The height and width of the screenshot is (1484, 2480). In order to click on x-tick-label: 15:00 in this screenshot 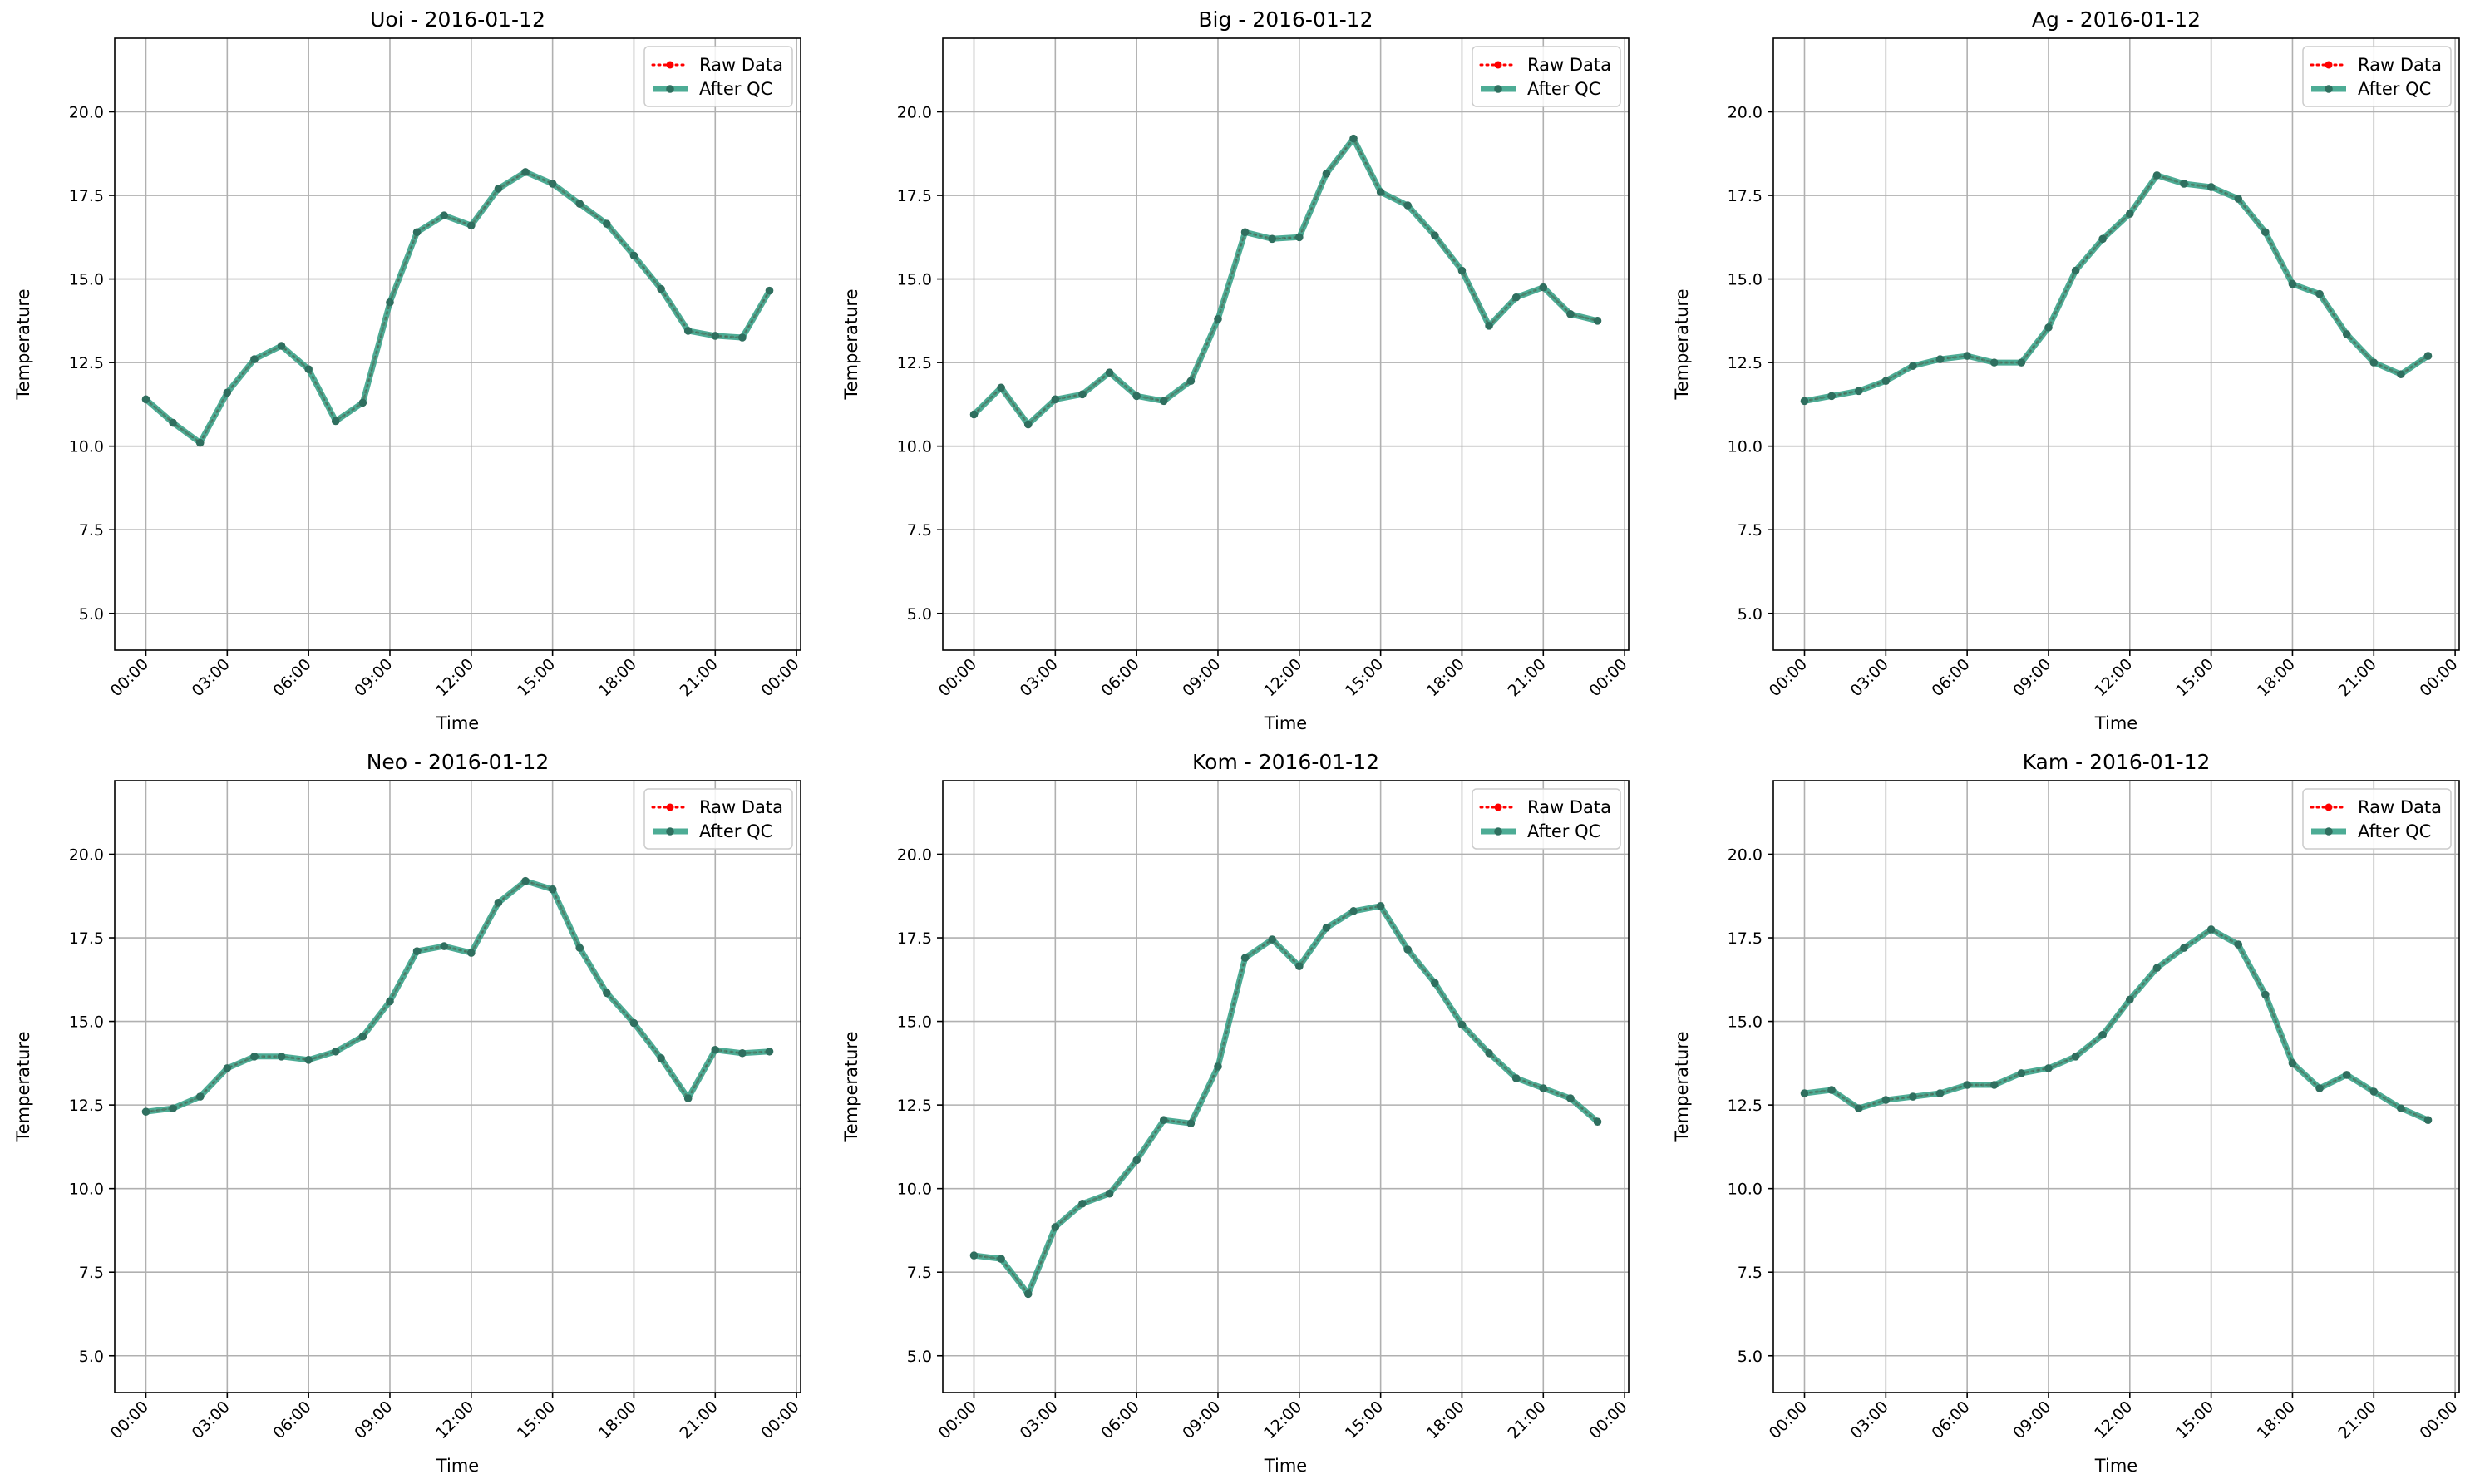, I will do `click(2195, 677)`.